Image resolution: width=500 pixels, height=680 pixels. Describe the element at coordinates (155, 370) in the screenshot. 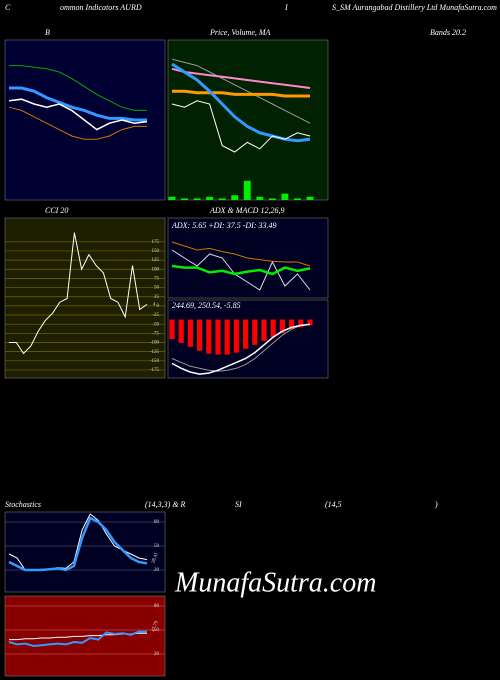

I see `y-tick-label: -175` at that location.